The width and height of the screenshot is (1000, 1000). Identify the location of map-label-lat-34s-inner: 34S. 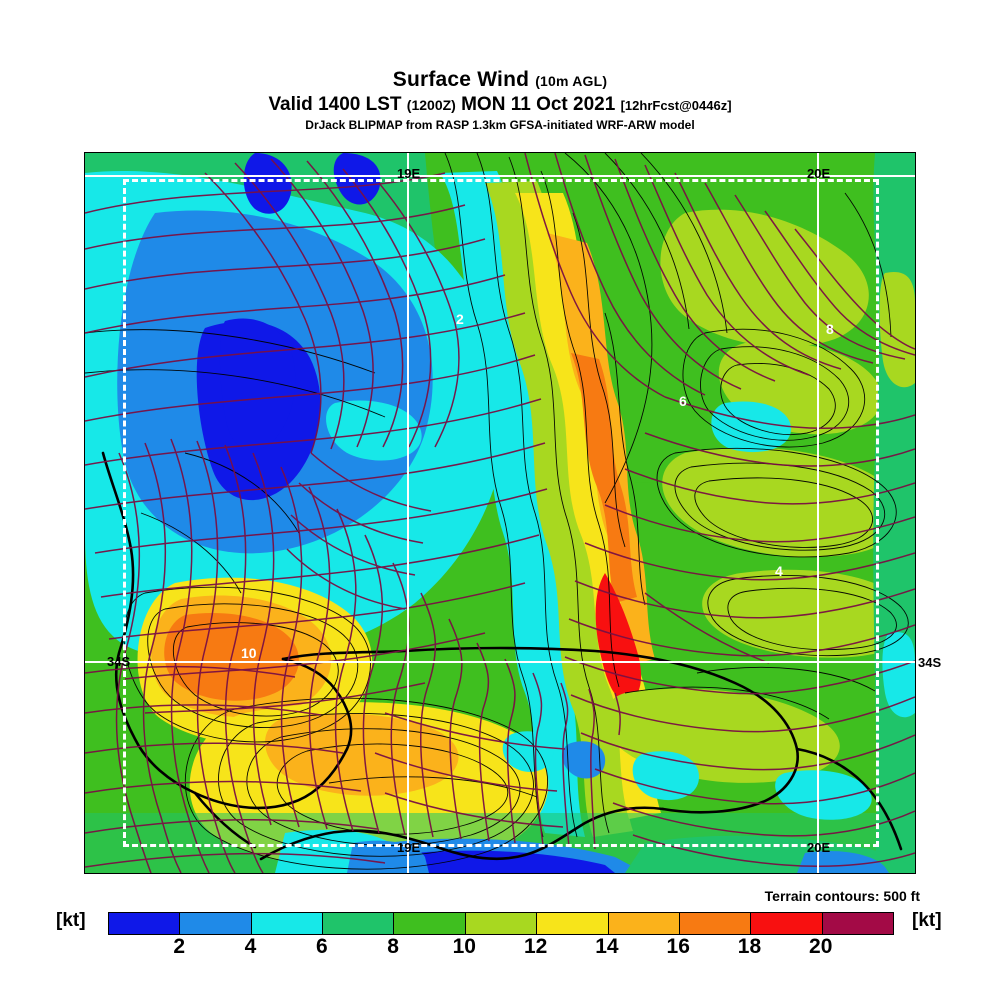
(119, 661).